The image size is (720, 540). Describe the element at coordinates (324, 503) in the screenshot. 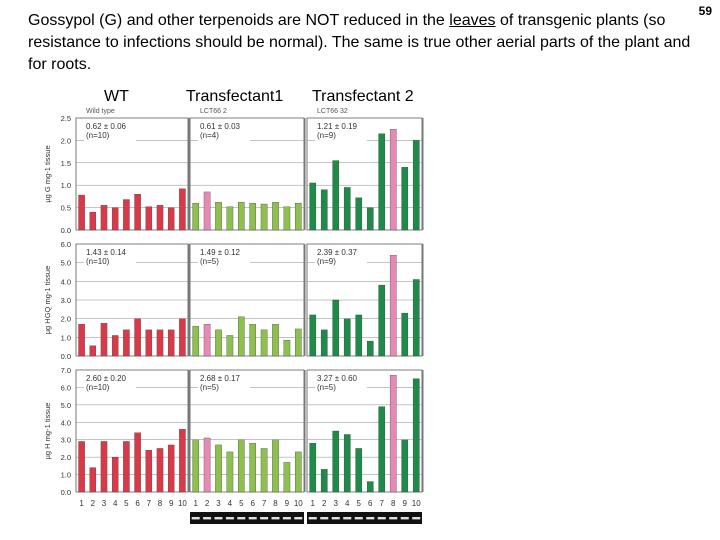

I see `x-tick-label: 2` at that location.